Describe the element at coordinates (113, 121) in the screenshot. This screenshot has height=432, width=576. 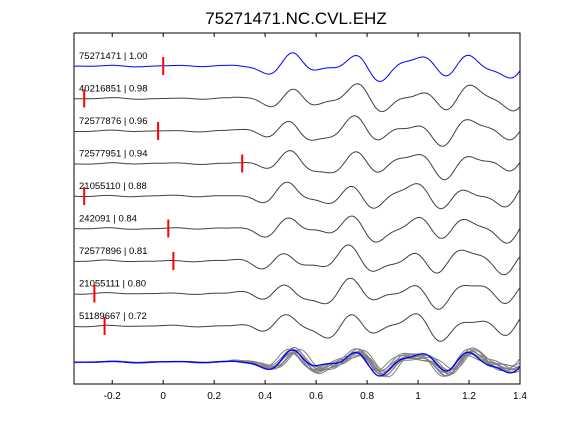
I see `trace-label: 72577876 | 0.96` at that location.